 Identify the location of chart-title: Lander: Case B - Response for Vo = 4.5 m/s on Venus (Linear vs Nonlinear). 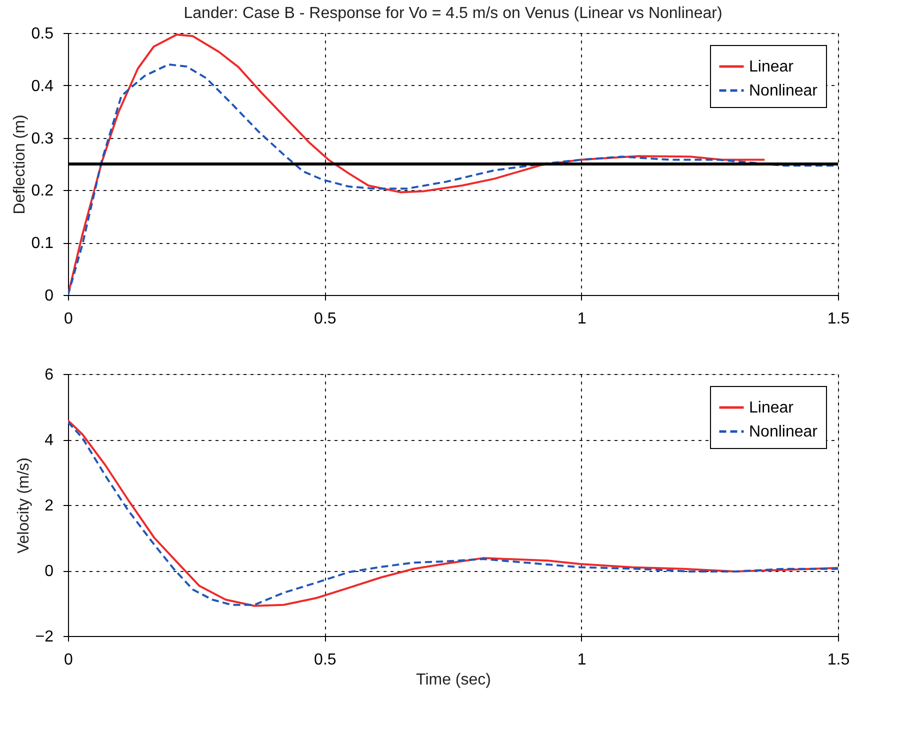
(453, 13).